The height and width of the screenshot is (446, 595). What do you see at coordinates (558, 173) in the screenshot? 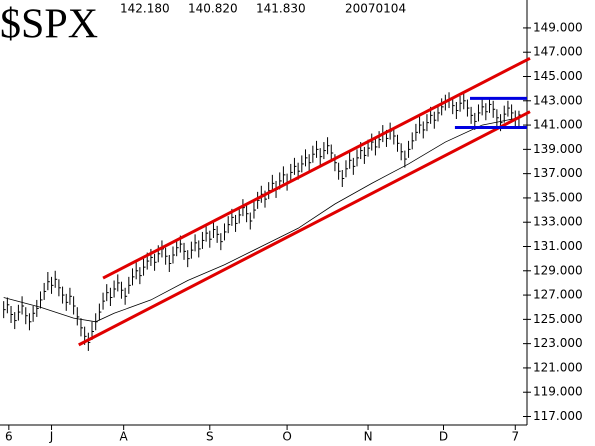
I see `y-tick-label: 137.000` at bounding box center [558, 173].